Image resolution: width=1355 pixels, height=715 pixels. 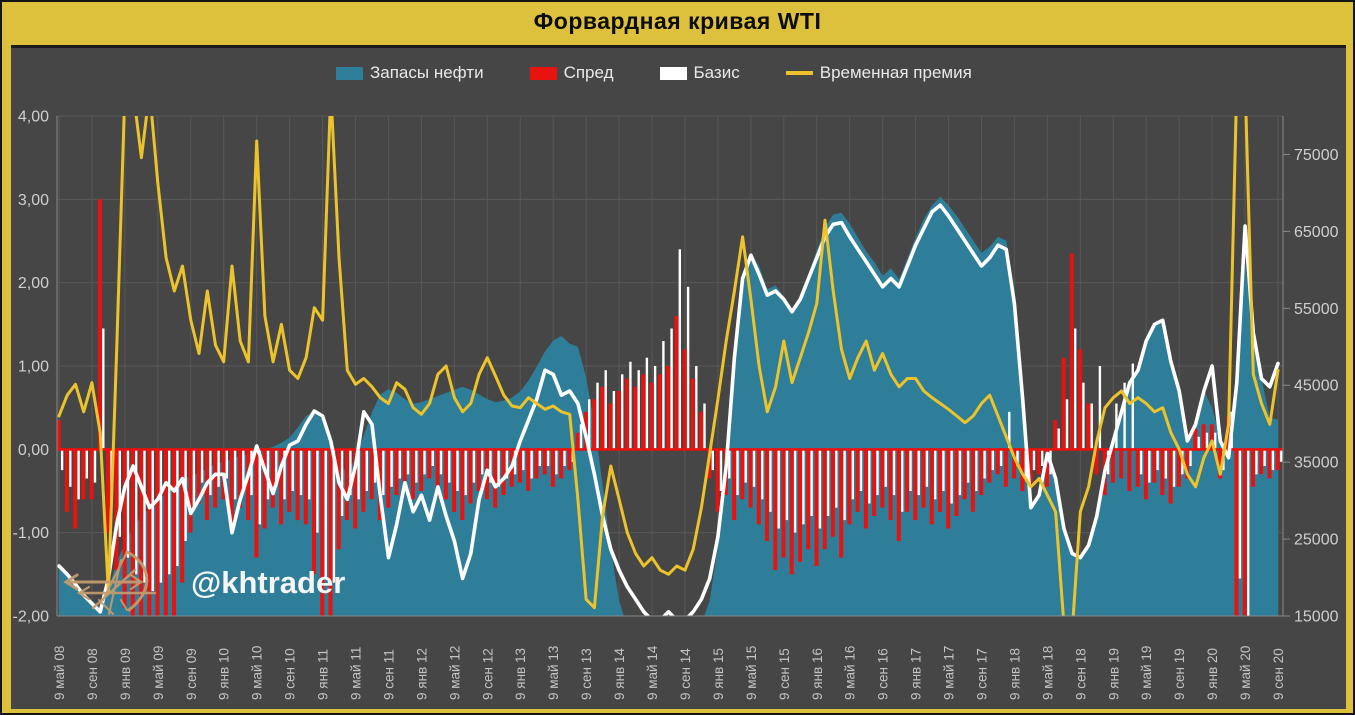 I want to click on basis-swatch-icon, so click(x=673, y=73).